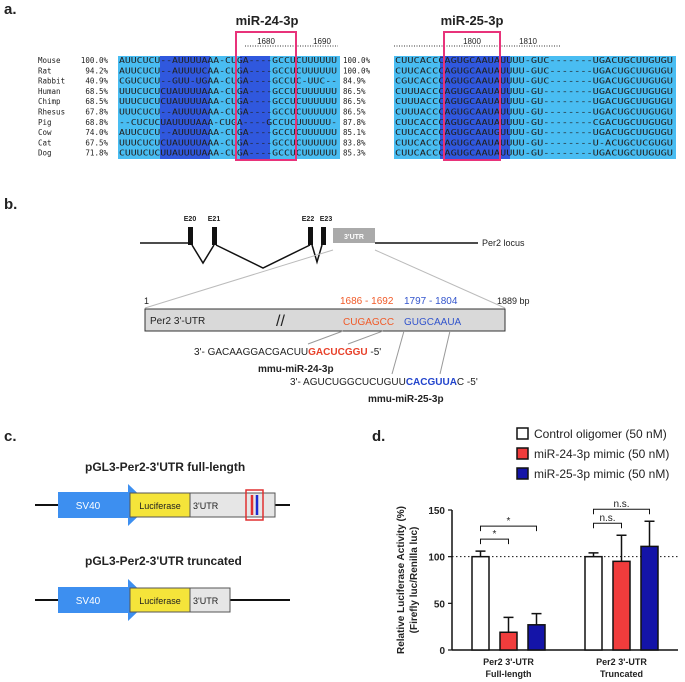 This screenshot has height=682, width=685. I want to click on break-mark: //, so click(280, 321).